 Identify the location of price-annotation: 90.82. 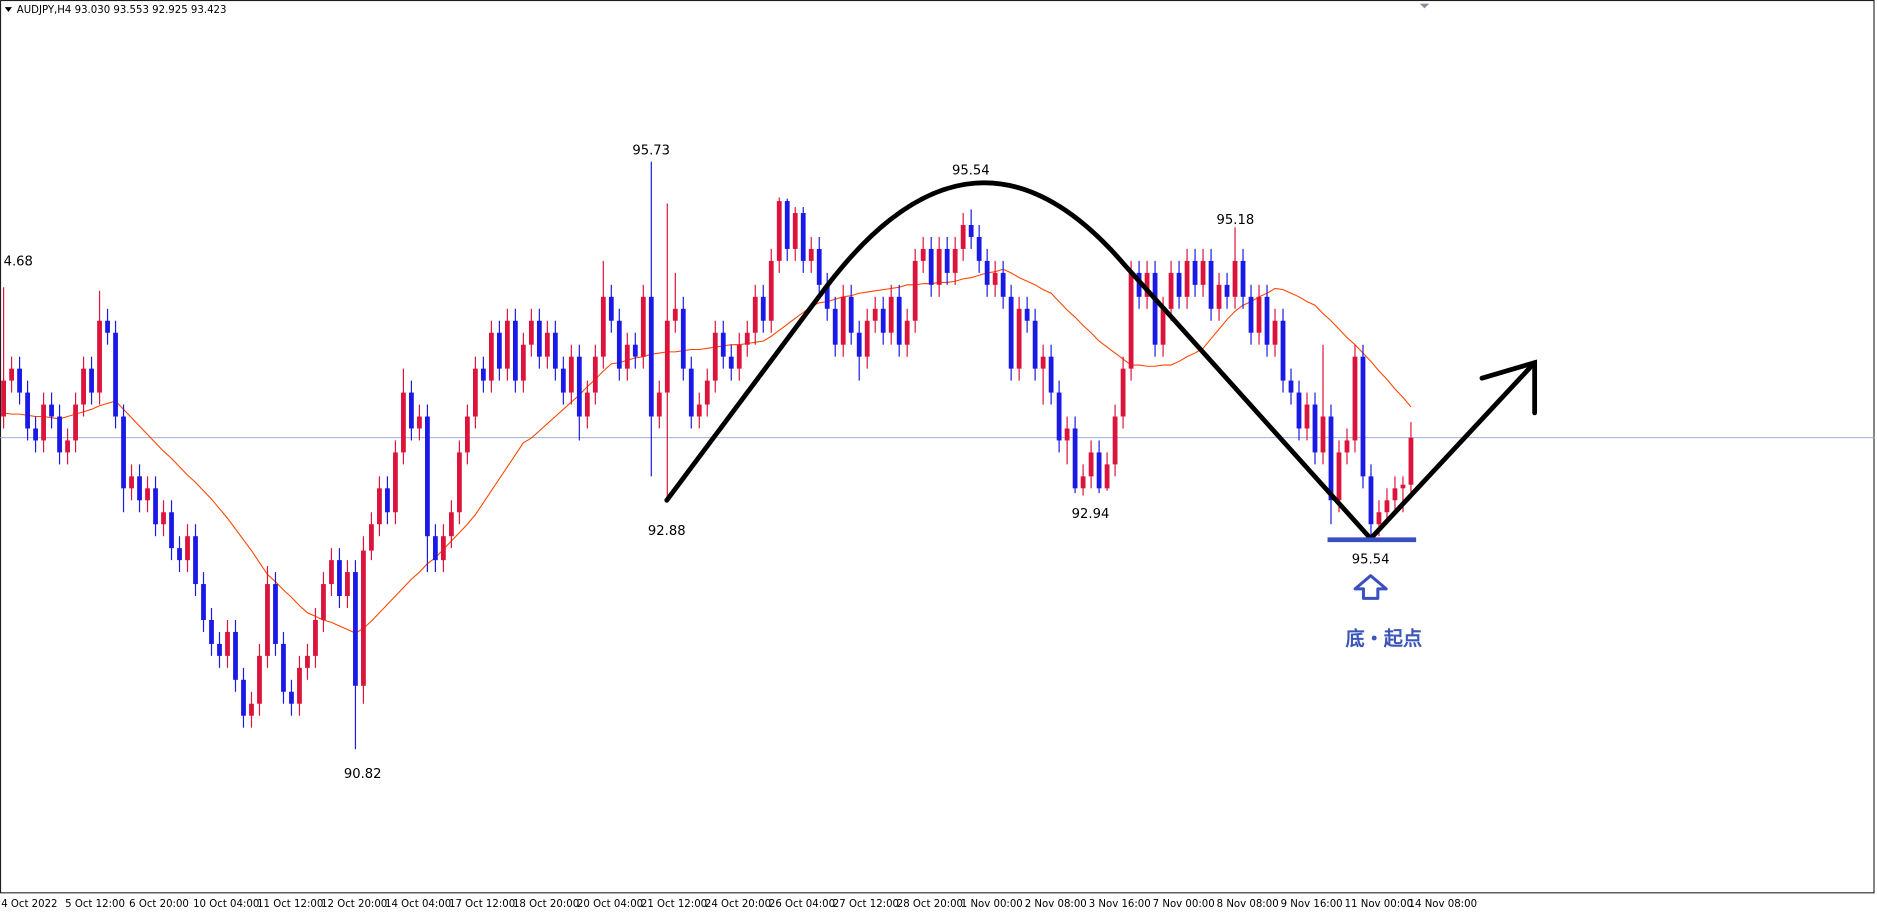
(363, 774).